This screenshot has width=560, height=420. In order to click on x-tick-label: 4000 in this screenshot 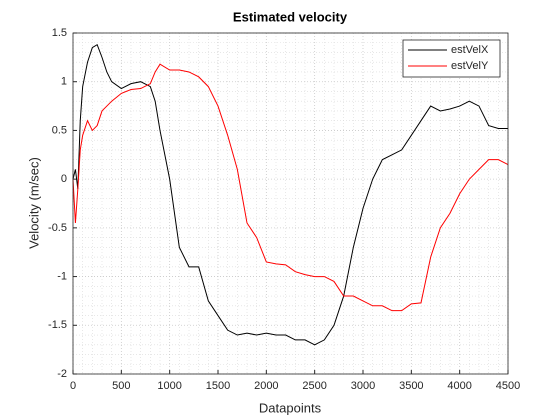, I will do `click(459, 386)`.